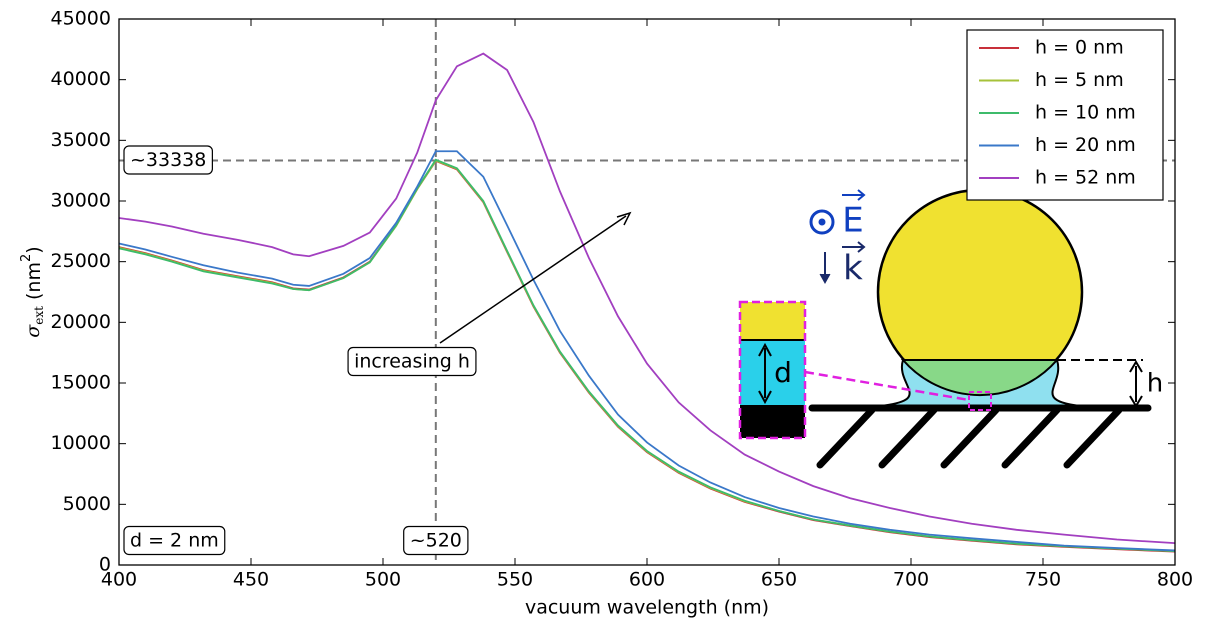  I want to click on y-tick-label: 5000, so click(87, 504).